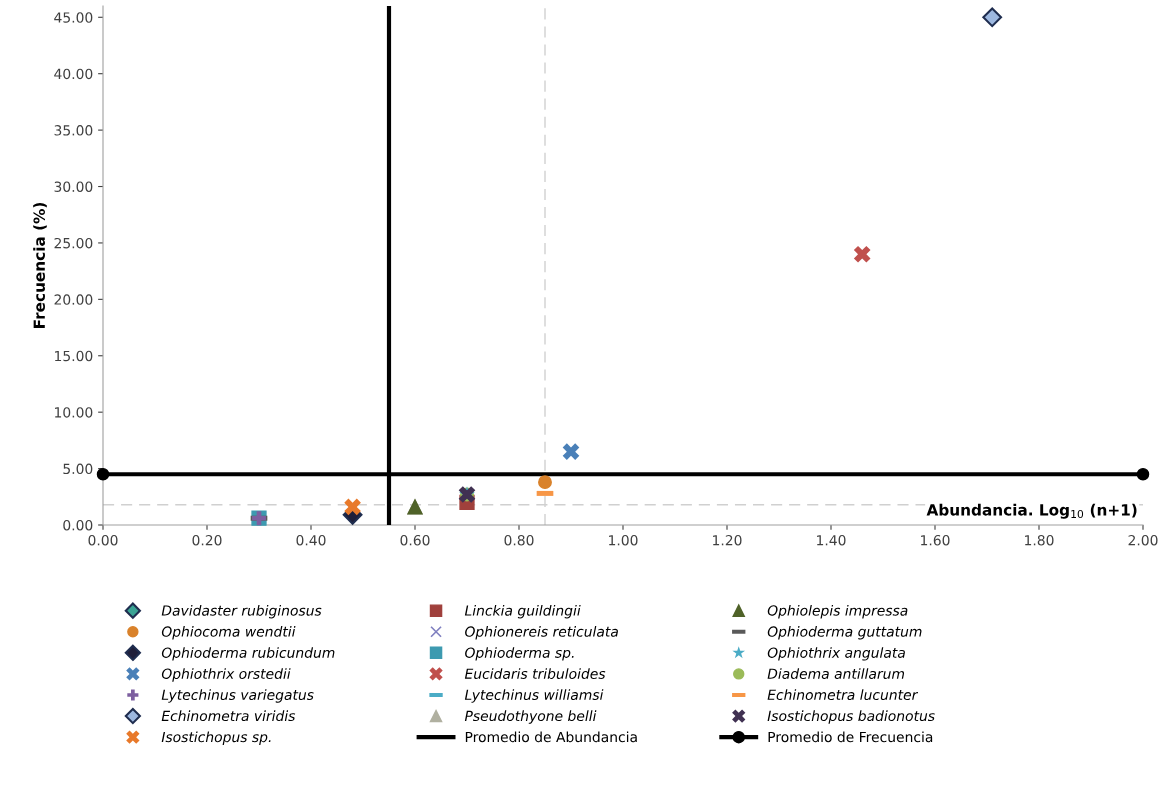 The height and width of the screenshot is (805, 1163). I want to click on legend-label: Diadema antillarum, so click(836, 673).